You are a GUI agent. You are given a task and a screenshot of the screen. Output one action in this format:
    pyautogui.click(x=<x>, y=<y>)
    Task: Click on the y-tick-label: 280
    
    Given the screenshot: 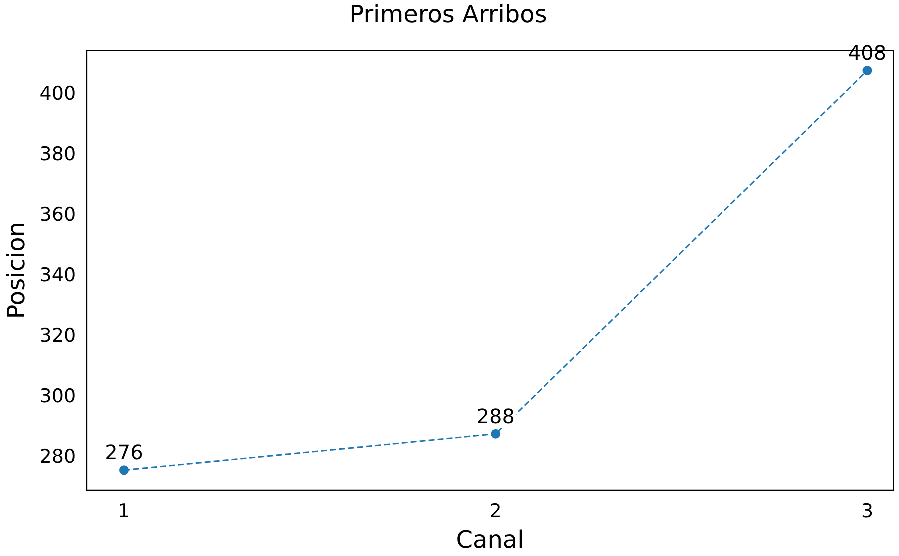 What is the action you would take?
    pyautogui.click(x=58, y=457)
    